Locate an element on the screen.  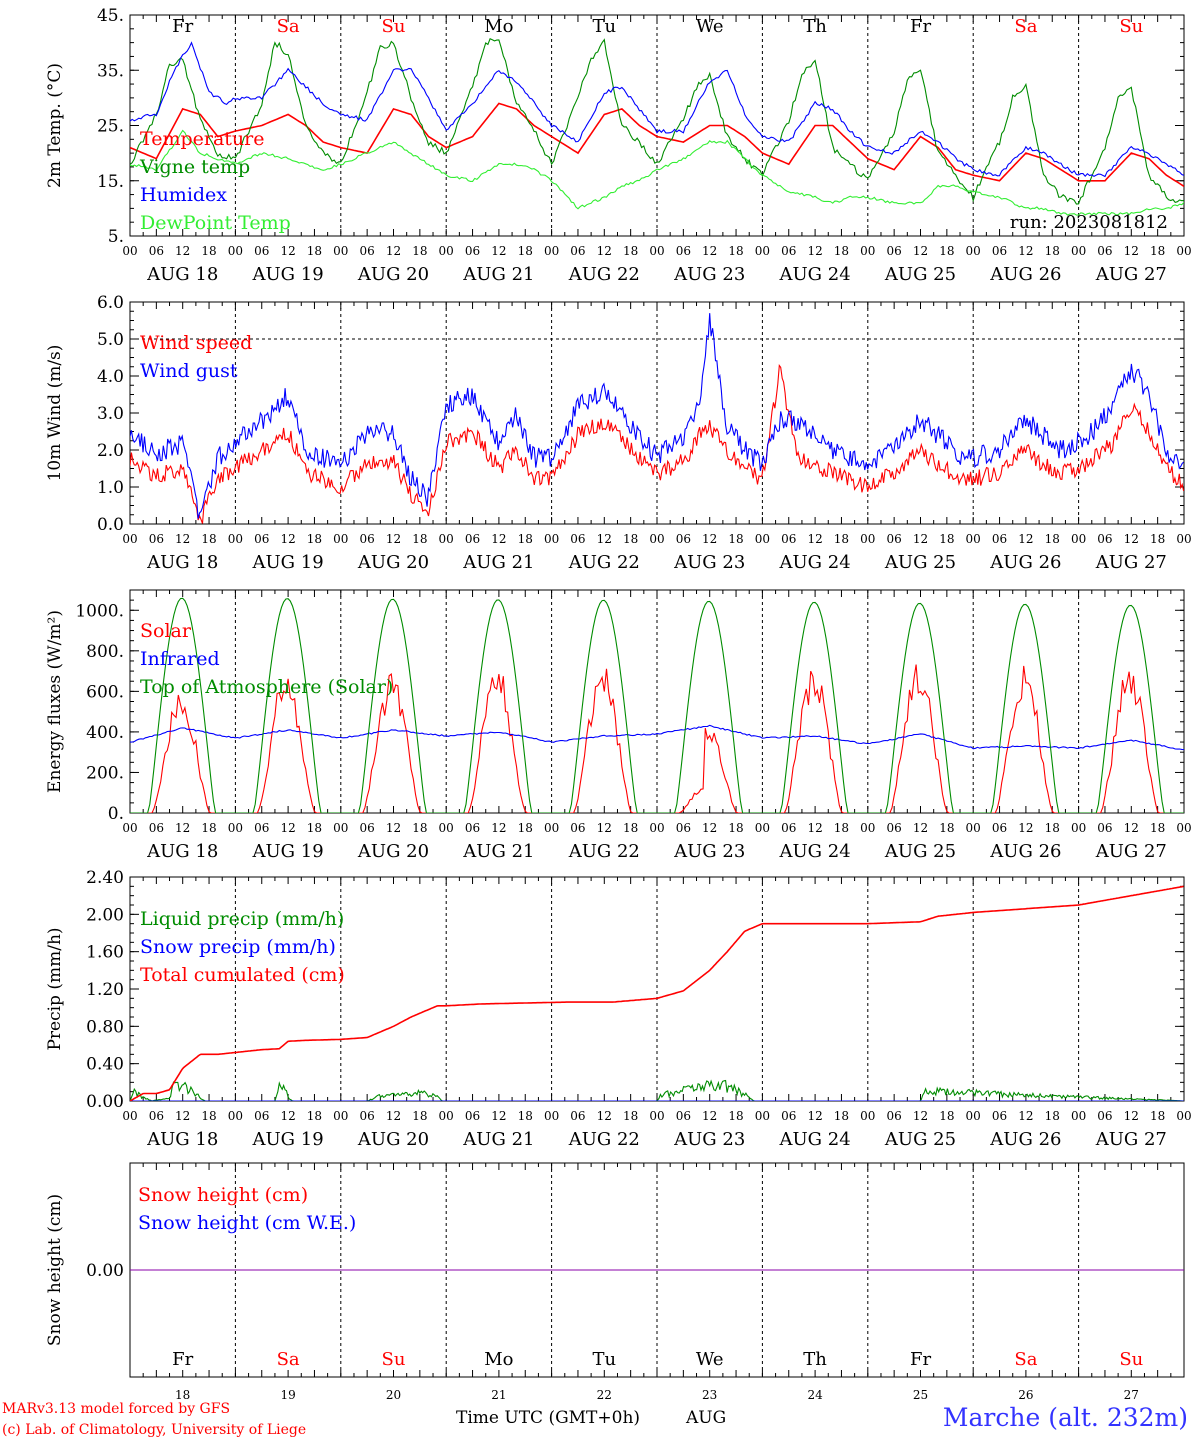
temp-weekday-label: Su is located at coordinates (394, 26).